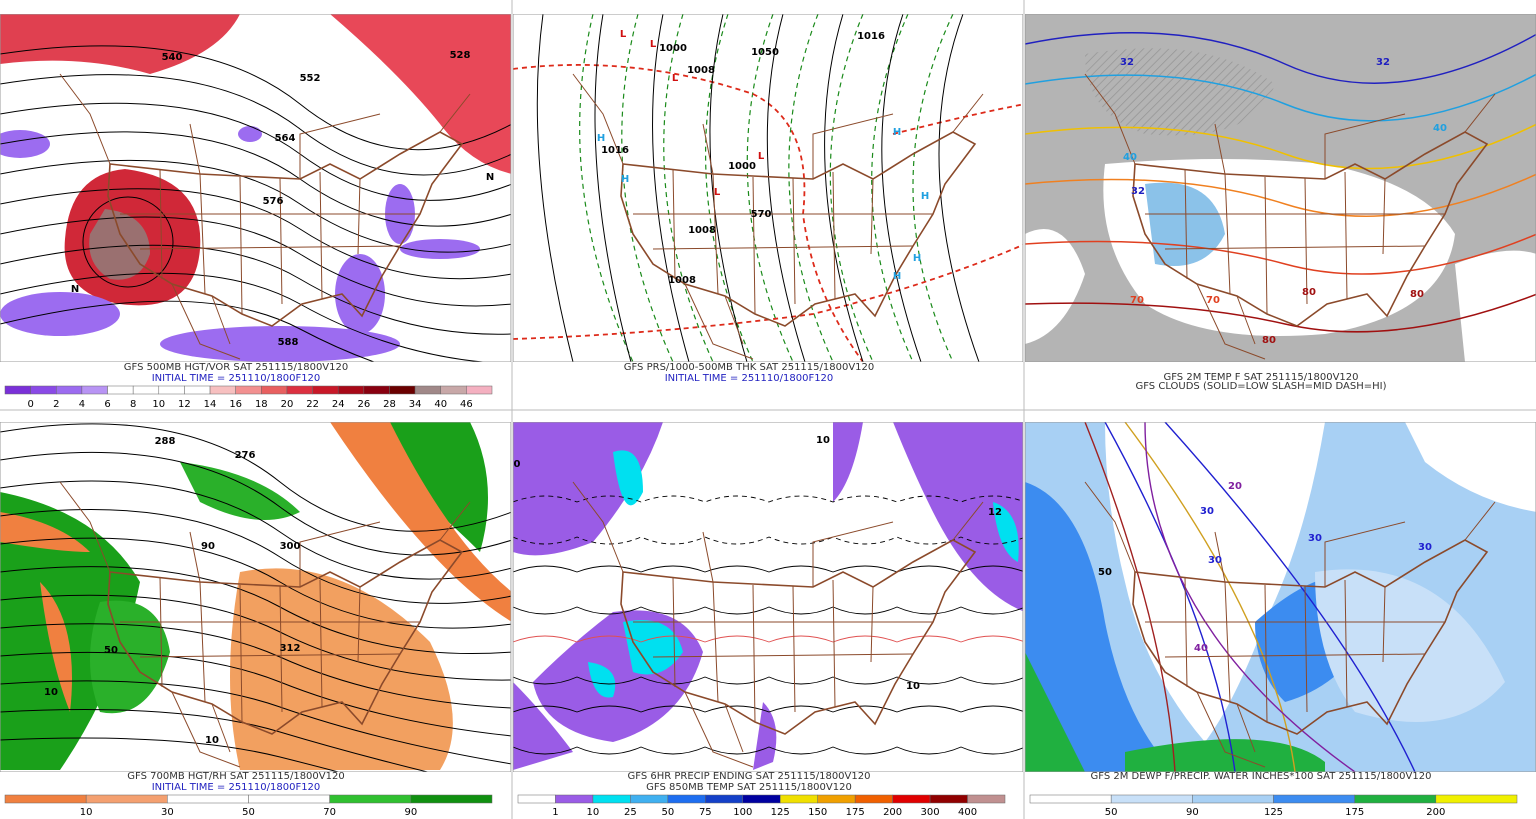  What do you see at coordinates (1260, 386) in the screenshot?
I see `caption: GFS CLOUDS (SOLID=LOW SLASH=MID DASH=HI)` at bounding box center [1260, 386].